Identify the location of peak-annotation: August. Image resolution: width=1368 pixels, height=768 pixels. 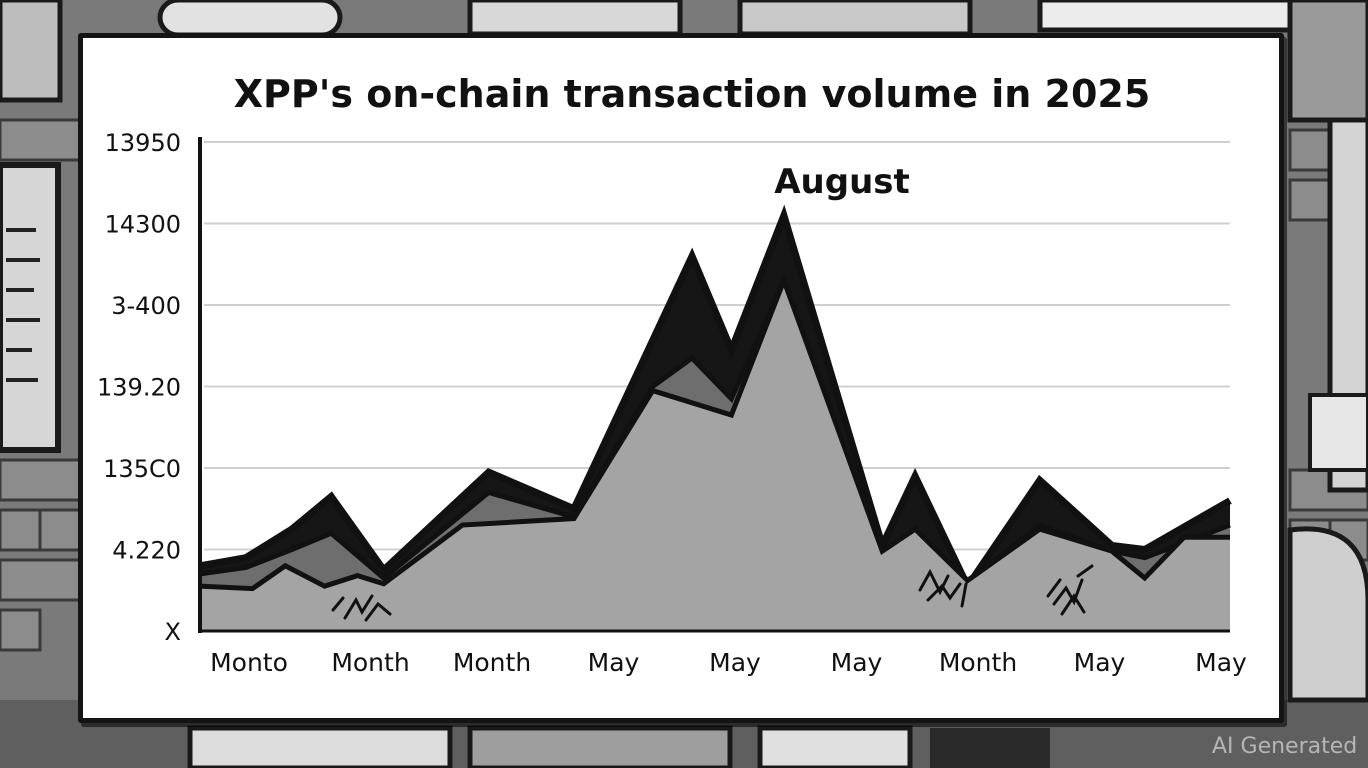
(842, 182).